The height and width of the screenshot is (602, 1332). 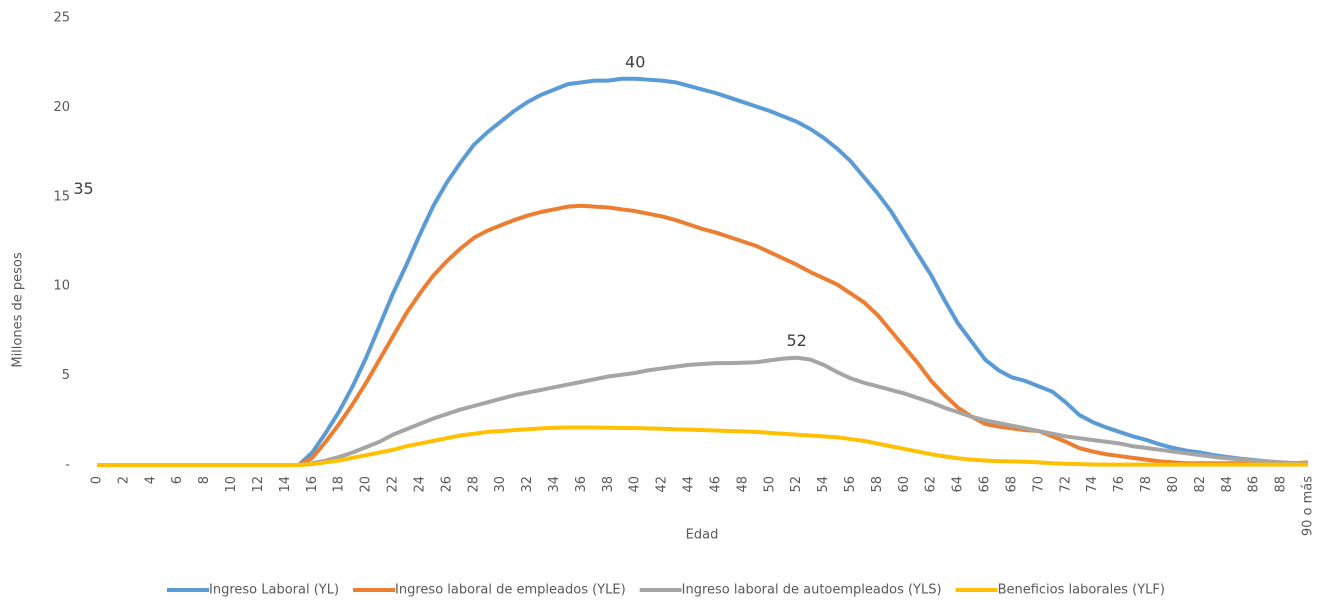 What do you see at coordinates (823, 484) in the screenshot?
I see `x-tick-label: 54` at bounding box center [823, 484].